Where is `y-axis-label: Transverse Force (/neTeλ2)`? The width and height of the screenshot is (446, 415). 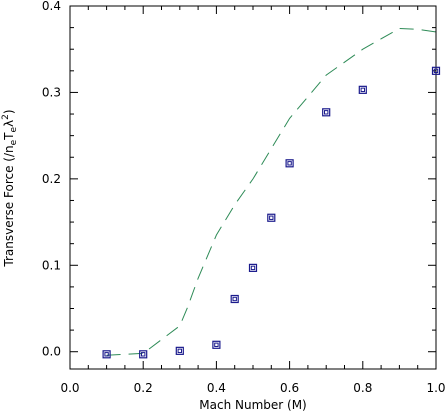
y-axis-label: Transverse Force (/neTeλ2) is located at coordinates (10, 188).